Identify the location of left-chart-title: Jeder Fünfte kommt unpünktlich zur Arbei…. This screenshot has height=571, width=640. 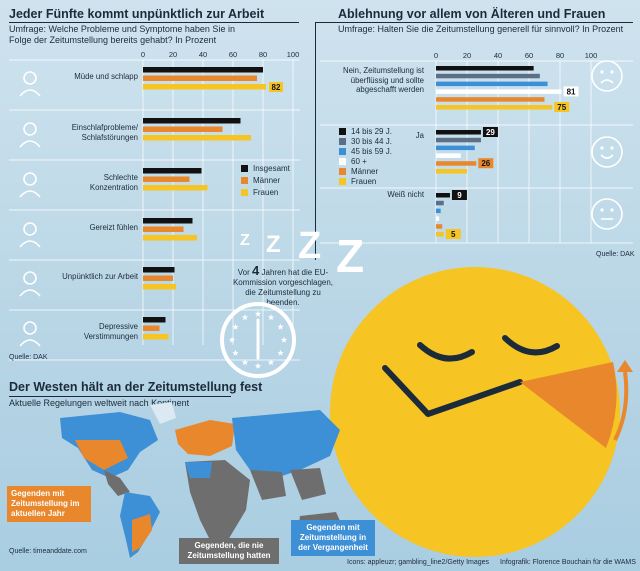
(137, 14).